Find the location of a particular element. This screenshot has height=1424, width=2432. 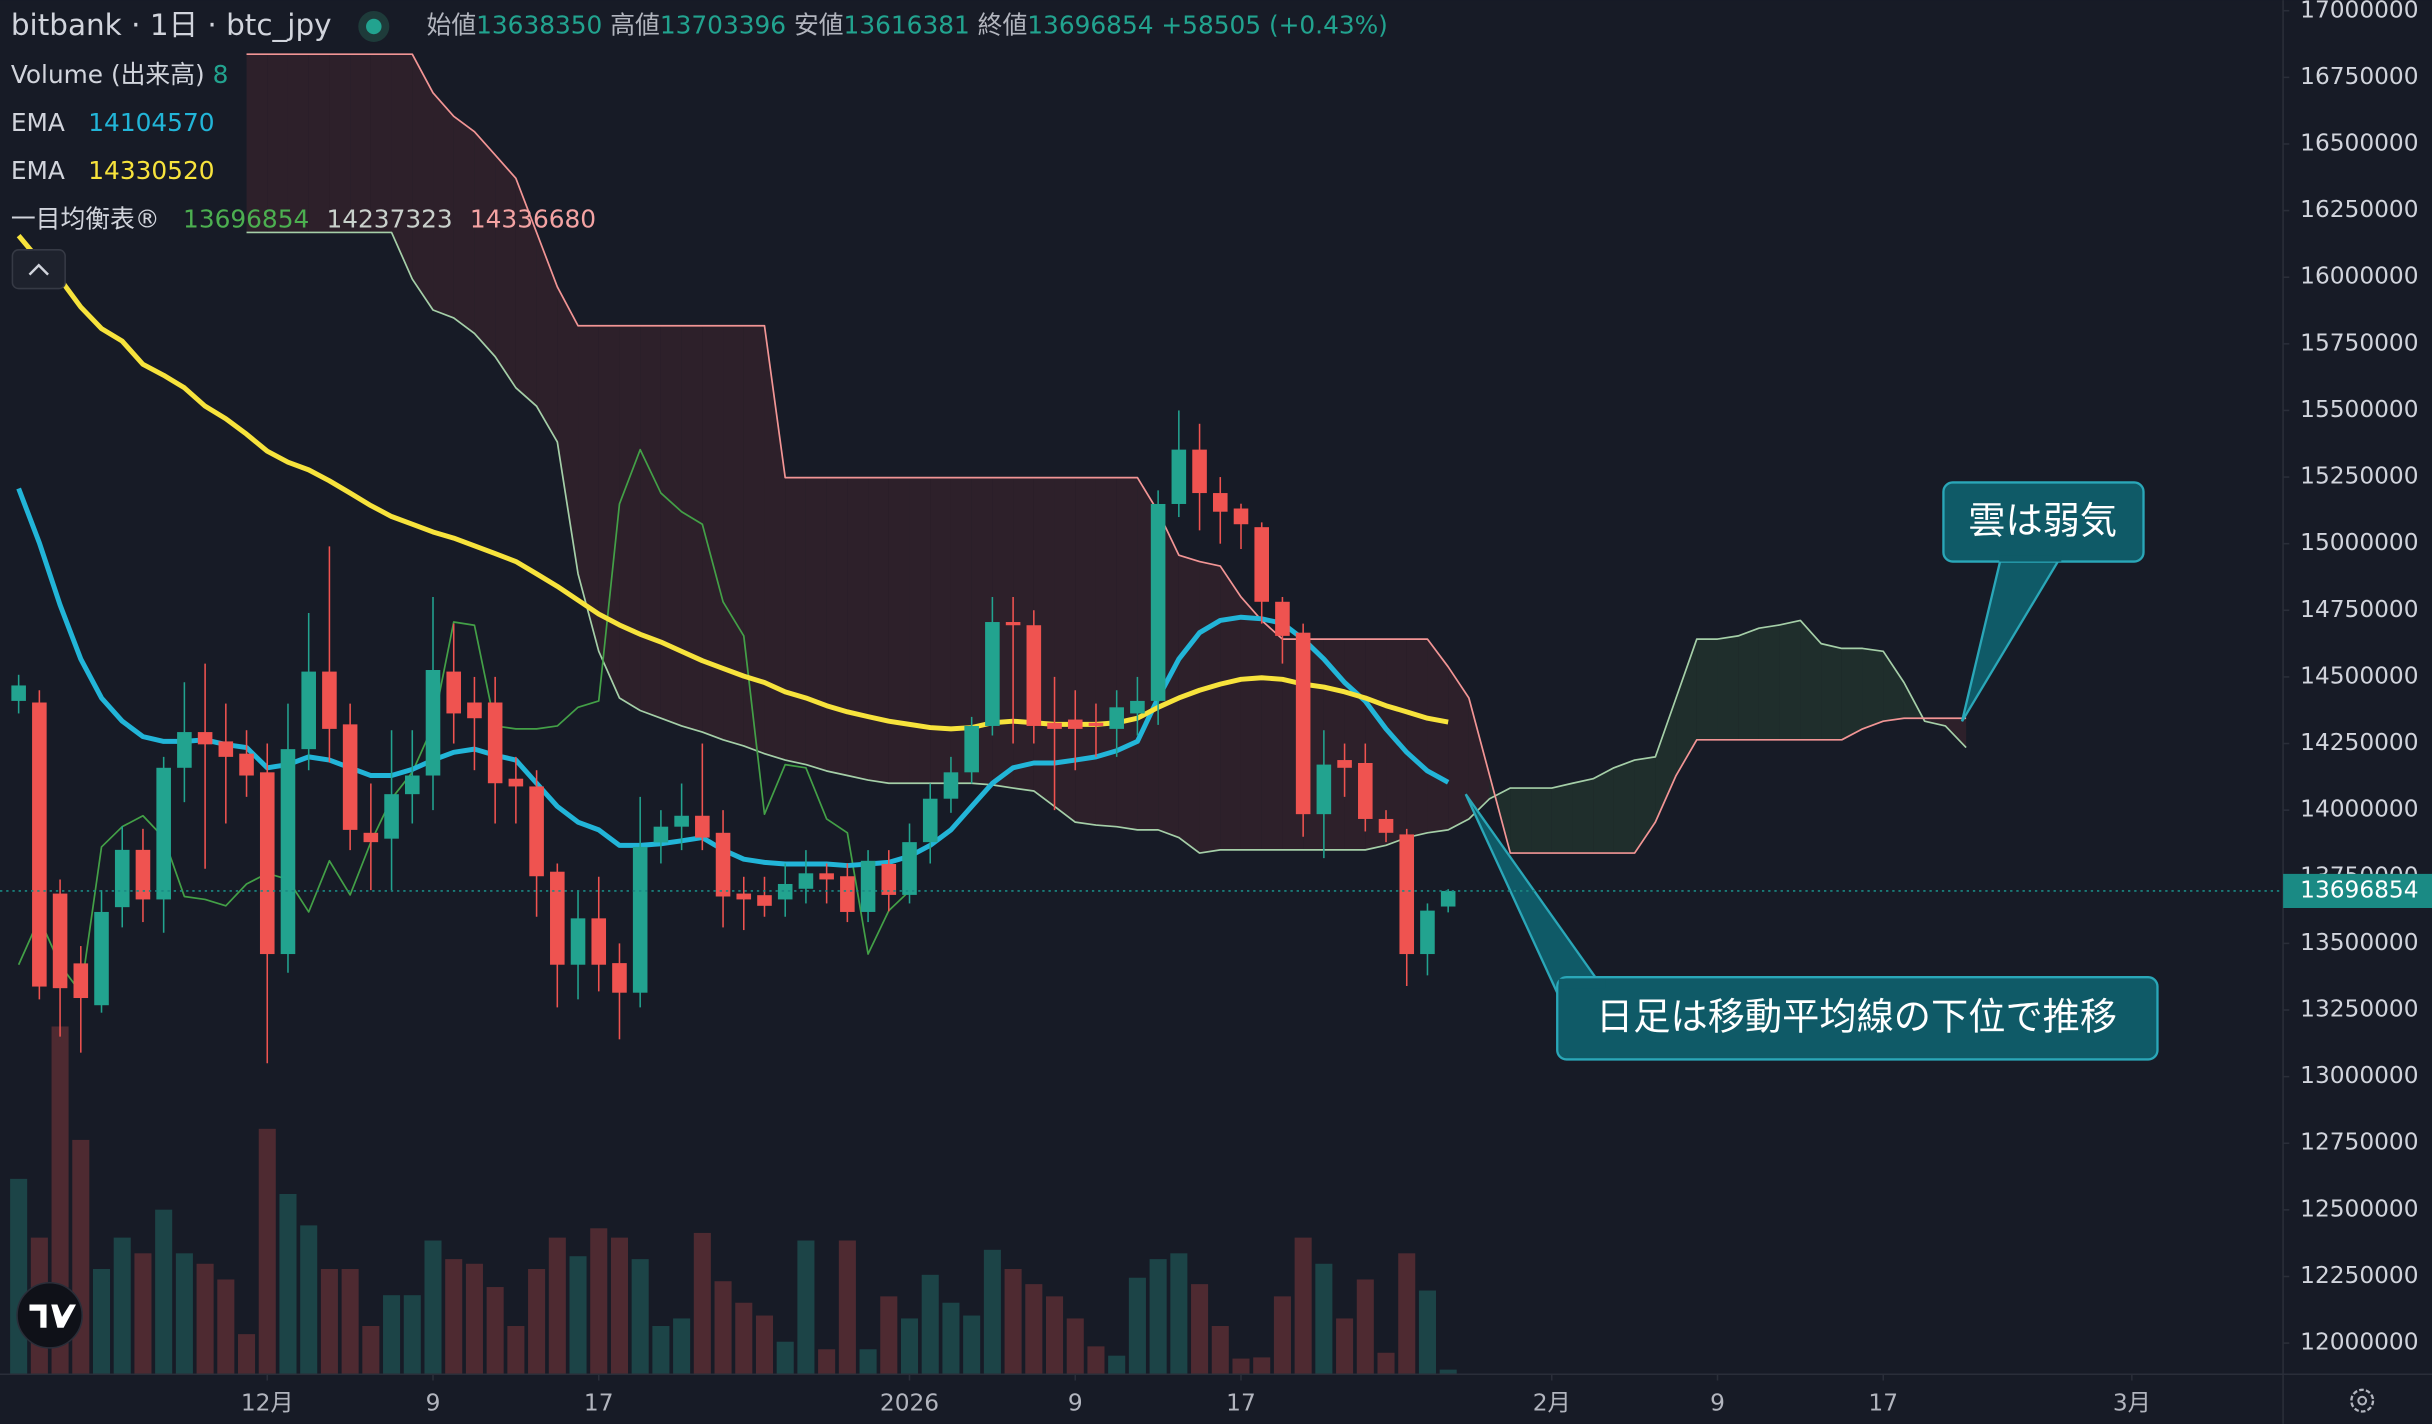

callout-joint is located at coordinates (2030, 558).